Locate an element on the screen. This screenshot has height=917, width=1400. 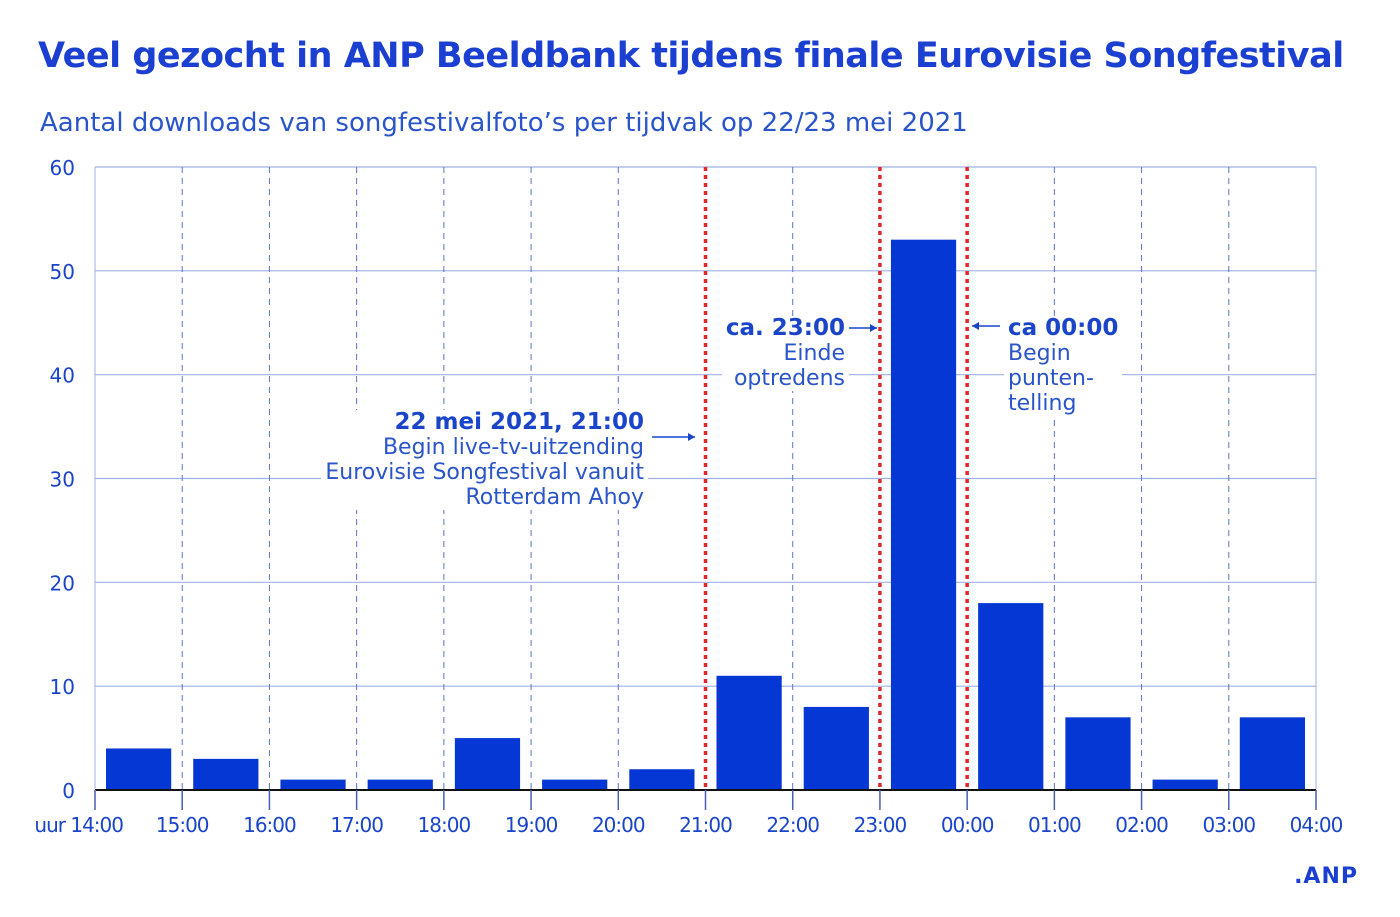
y-tick-label: 30 is located at coordinates (62, 480).